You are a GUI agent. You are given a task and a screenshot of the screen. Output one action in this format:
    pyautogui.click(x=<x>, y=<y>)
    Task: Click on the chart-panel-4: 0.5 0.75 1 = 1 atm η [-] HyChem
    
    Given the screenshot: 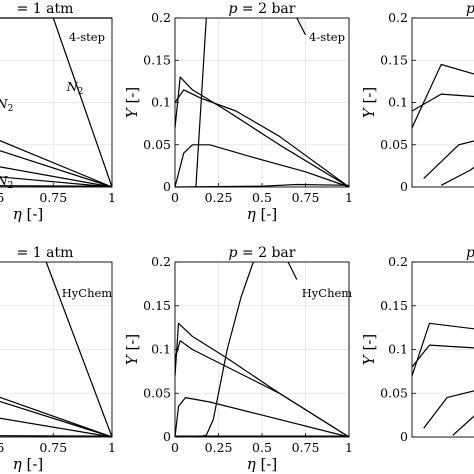 What is the action you would take?
    pyautogui.click(x=58, y=359)
    